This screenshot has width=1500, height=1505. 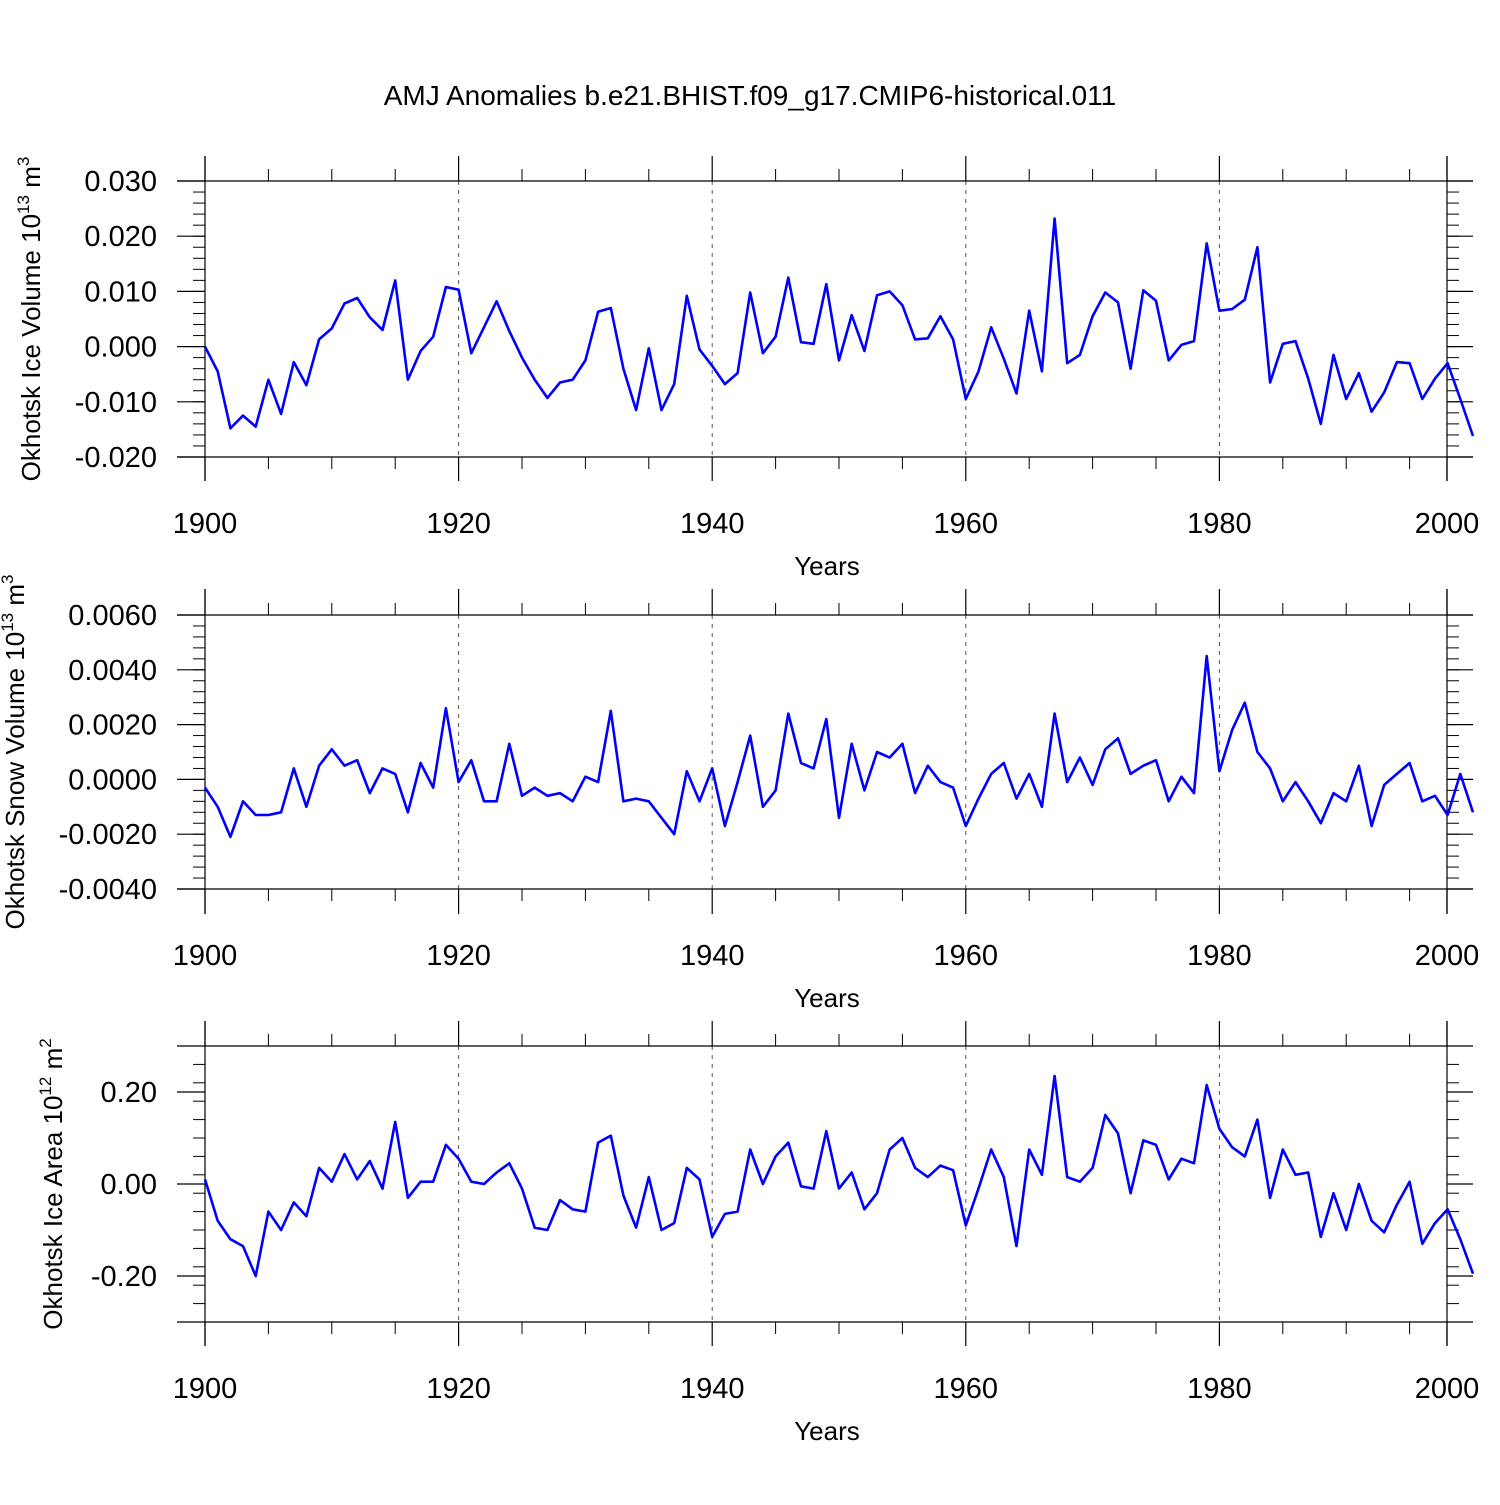 I want to click on y-tick-label: -0.0040, so click(x=108, y=890).